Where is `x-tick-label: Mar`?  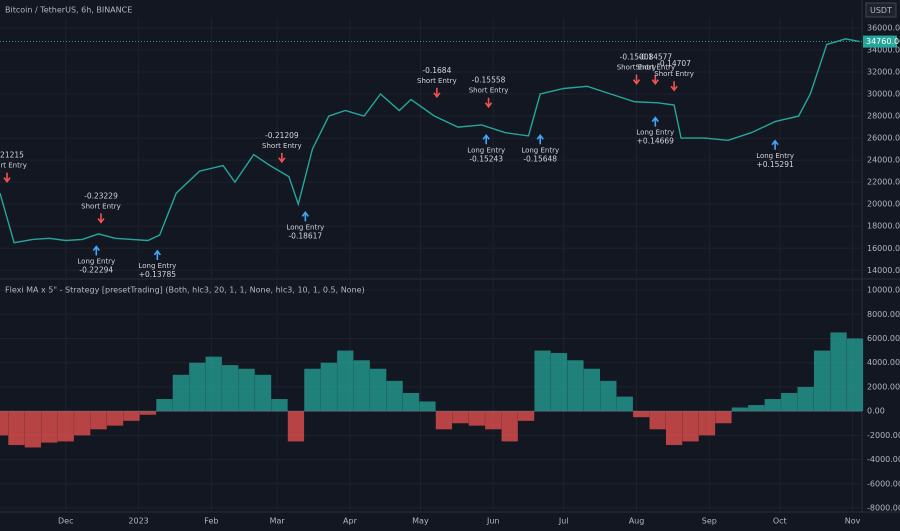
x-tick-label: Mar is located at coordinates (278, 521).